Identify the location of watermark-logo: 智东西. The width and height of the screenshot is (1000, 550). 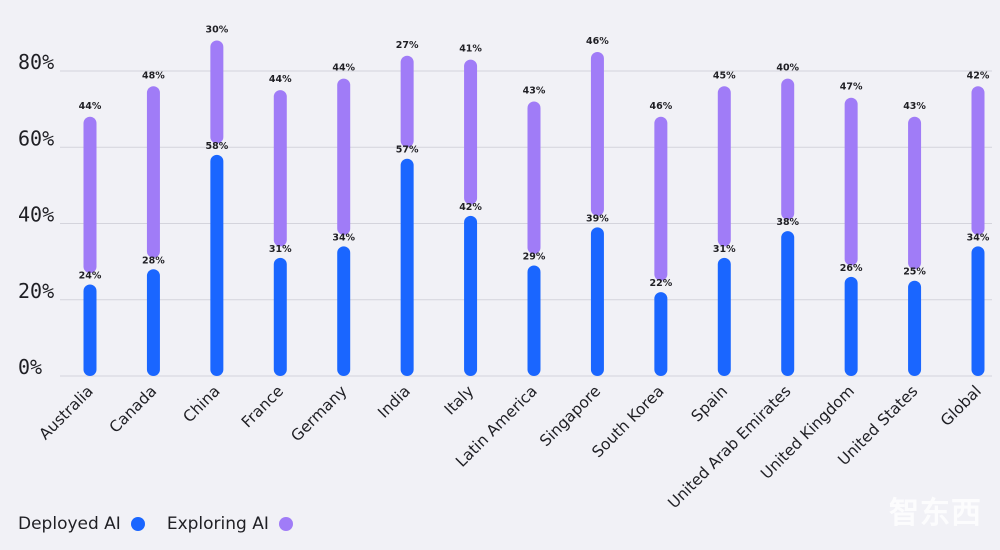
(935, 513).